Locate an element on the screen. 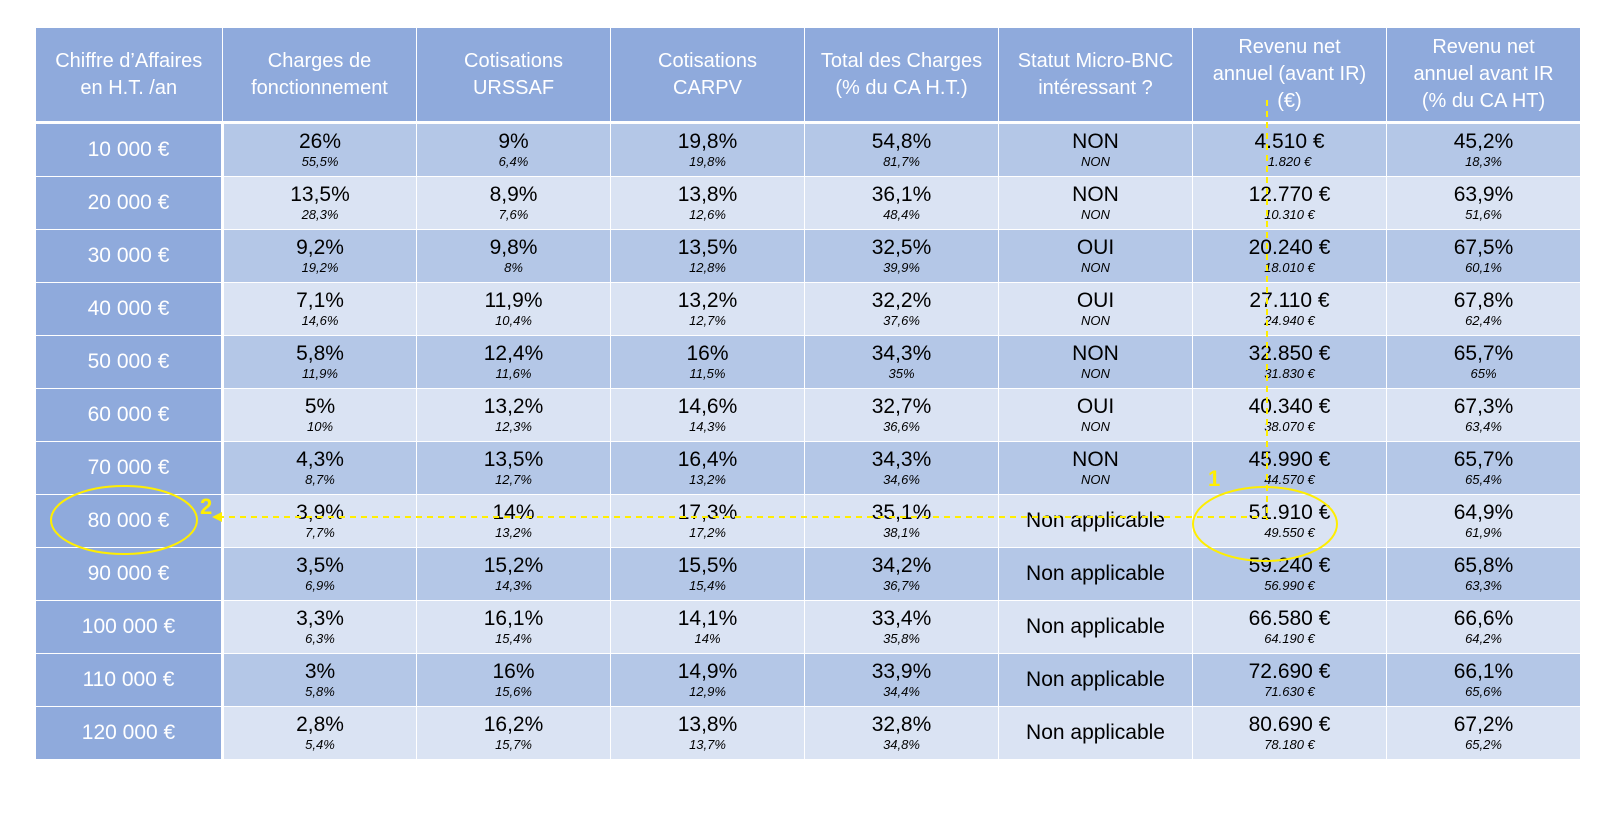  cell-cotisations-carpv: 14,6% 14,3% is located at coordinates (707, 415).